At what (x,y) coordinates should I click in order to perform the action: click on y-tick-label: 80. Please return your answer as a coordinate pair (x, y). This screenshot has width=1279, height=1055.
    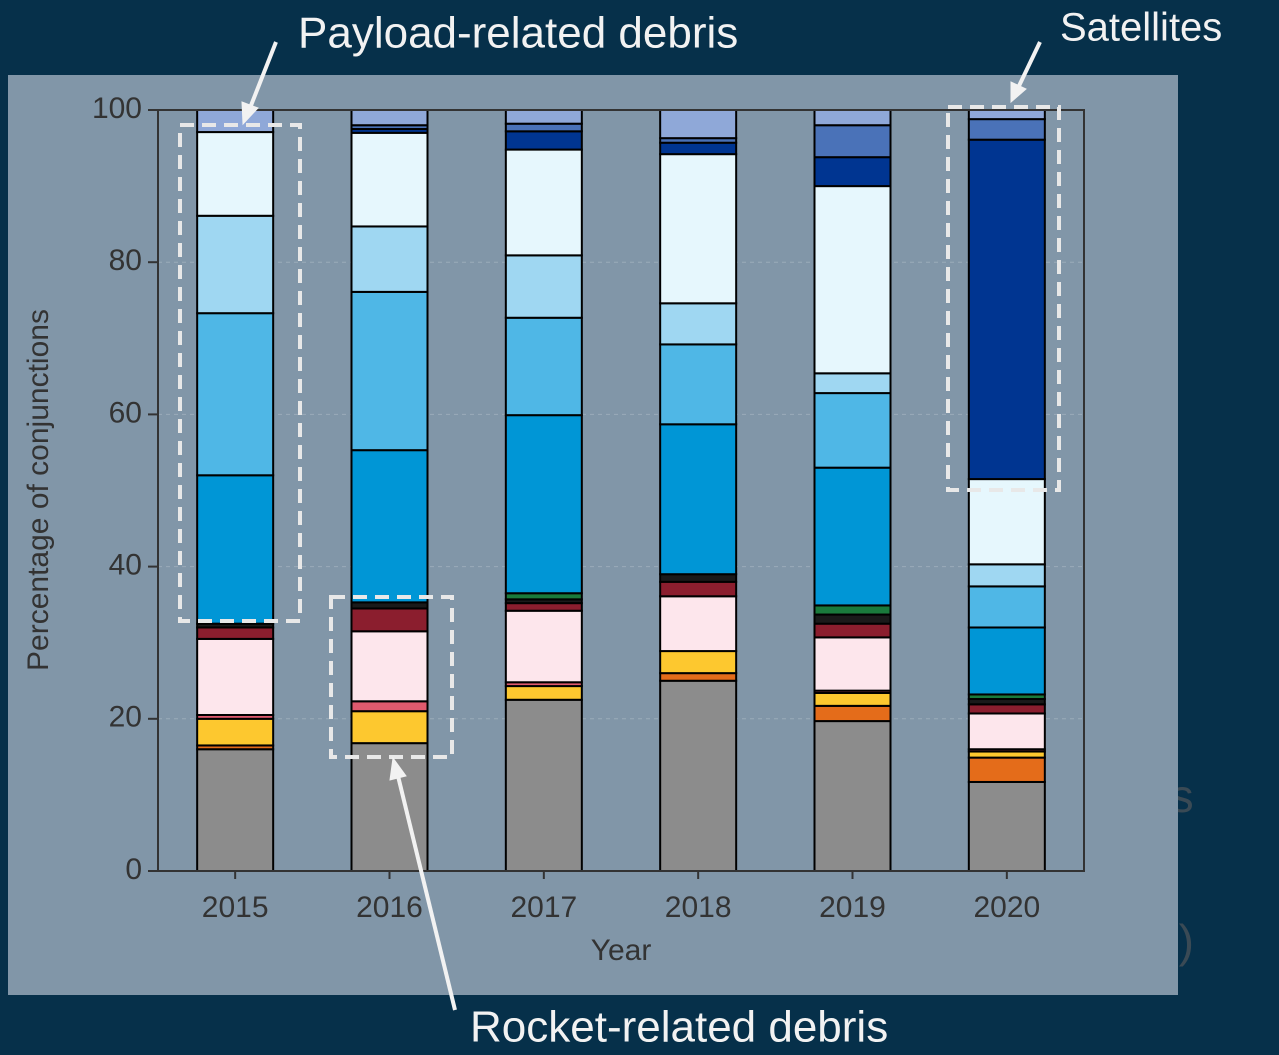
    Looking at the image, I should click on (125, 260).